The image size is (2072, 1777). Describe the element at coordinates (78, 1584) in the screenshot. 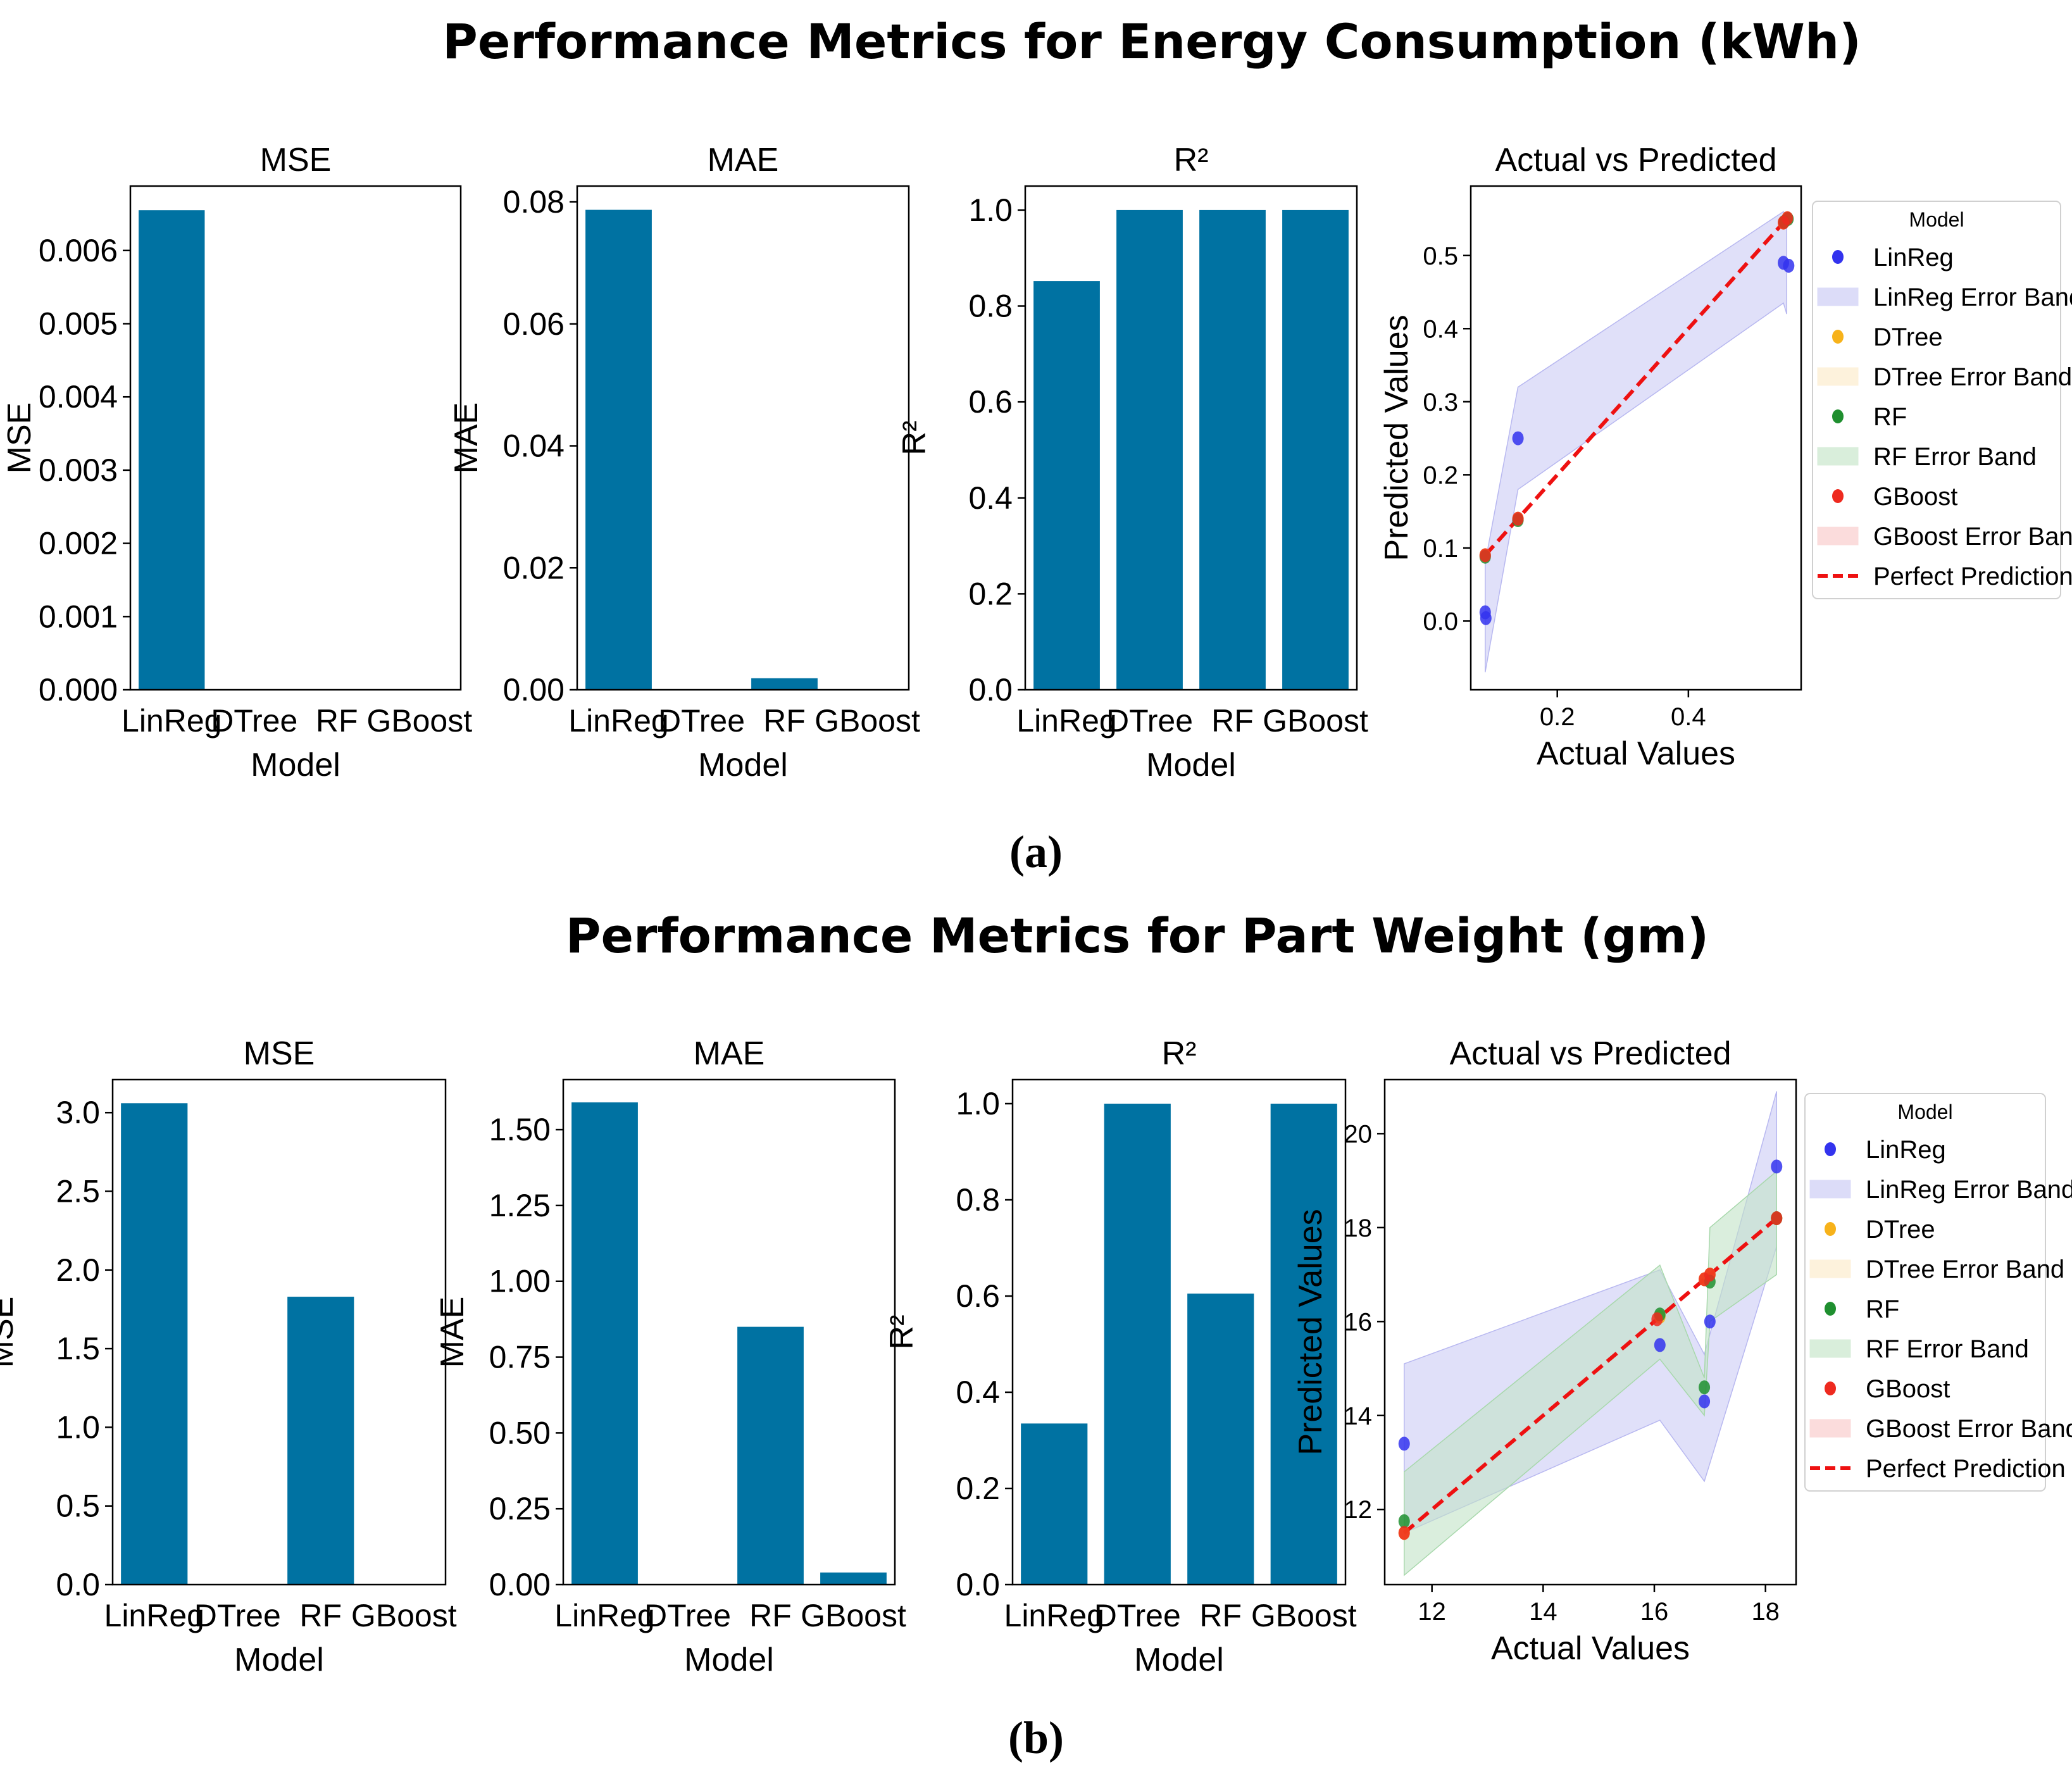

I see `p1-bar0-ytick-0: 0.0` at that location.